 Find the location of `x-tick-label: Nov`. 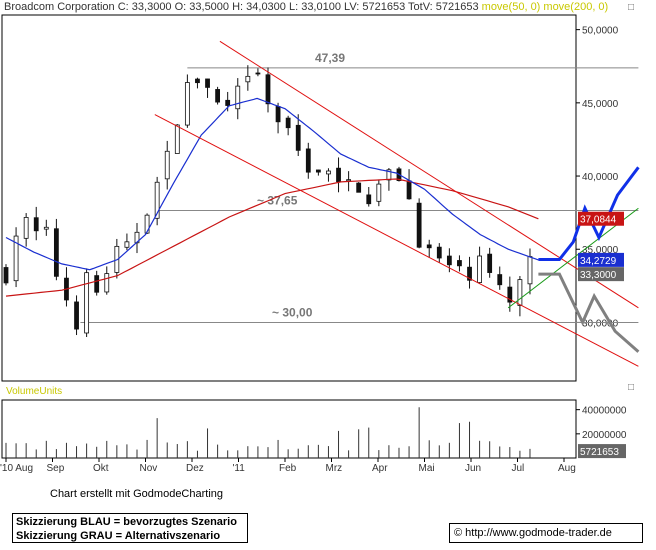

x-tick-label: Nov is located at coordinates (149, 468).